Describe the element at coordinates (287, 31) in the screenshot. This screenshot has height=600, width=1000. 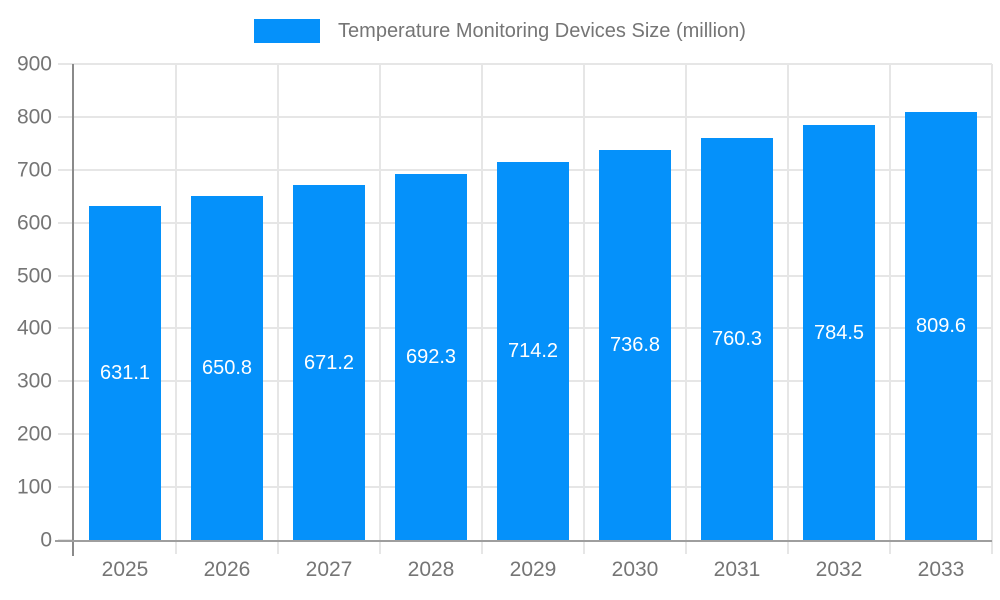
I see `legend-swatch` at that location.